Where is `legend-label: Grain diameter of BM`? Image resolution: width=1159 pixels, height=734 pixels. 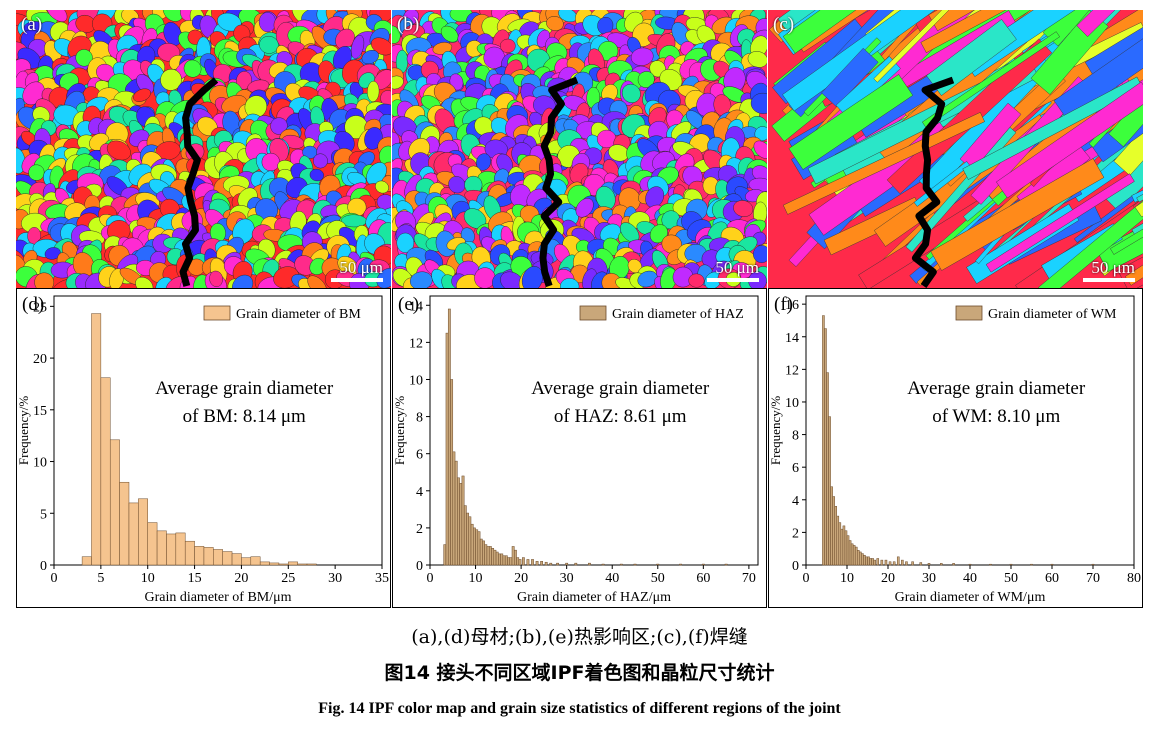
legend-label: Grain diameter of BM is located at coordinates (298, 314).